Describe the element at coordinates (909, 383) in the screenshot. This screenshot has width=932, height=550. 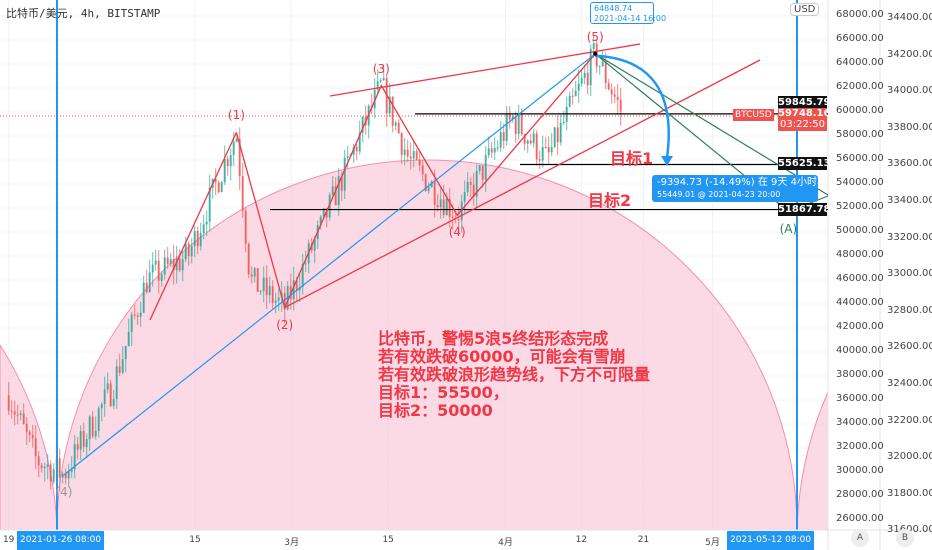
I see `price-tick: 32400.00` at that location.